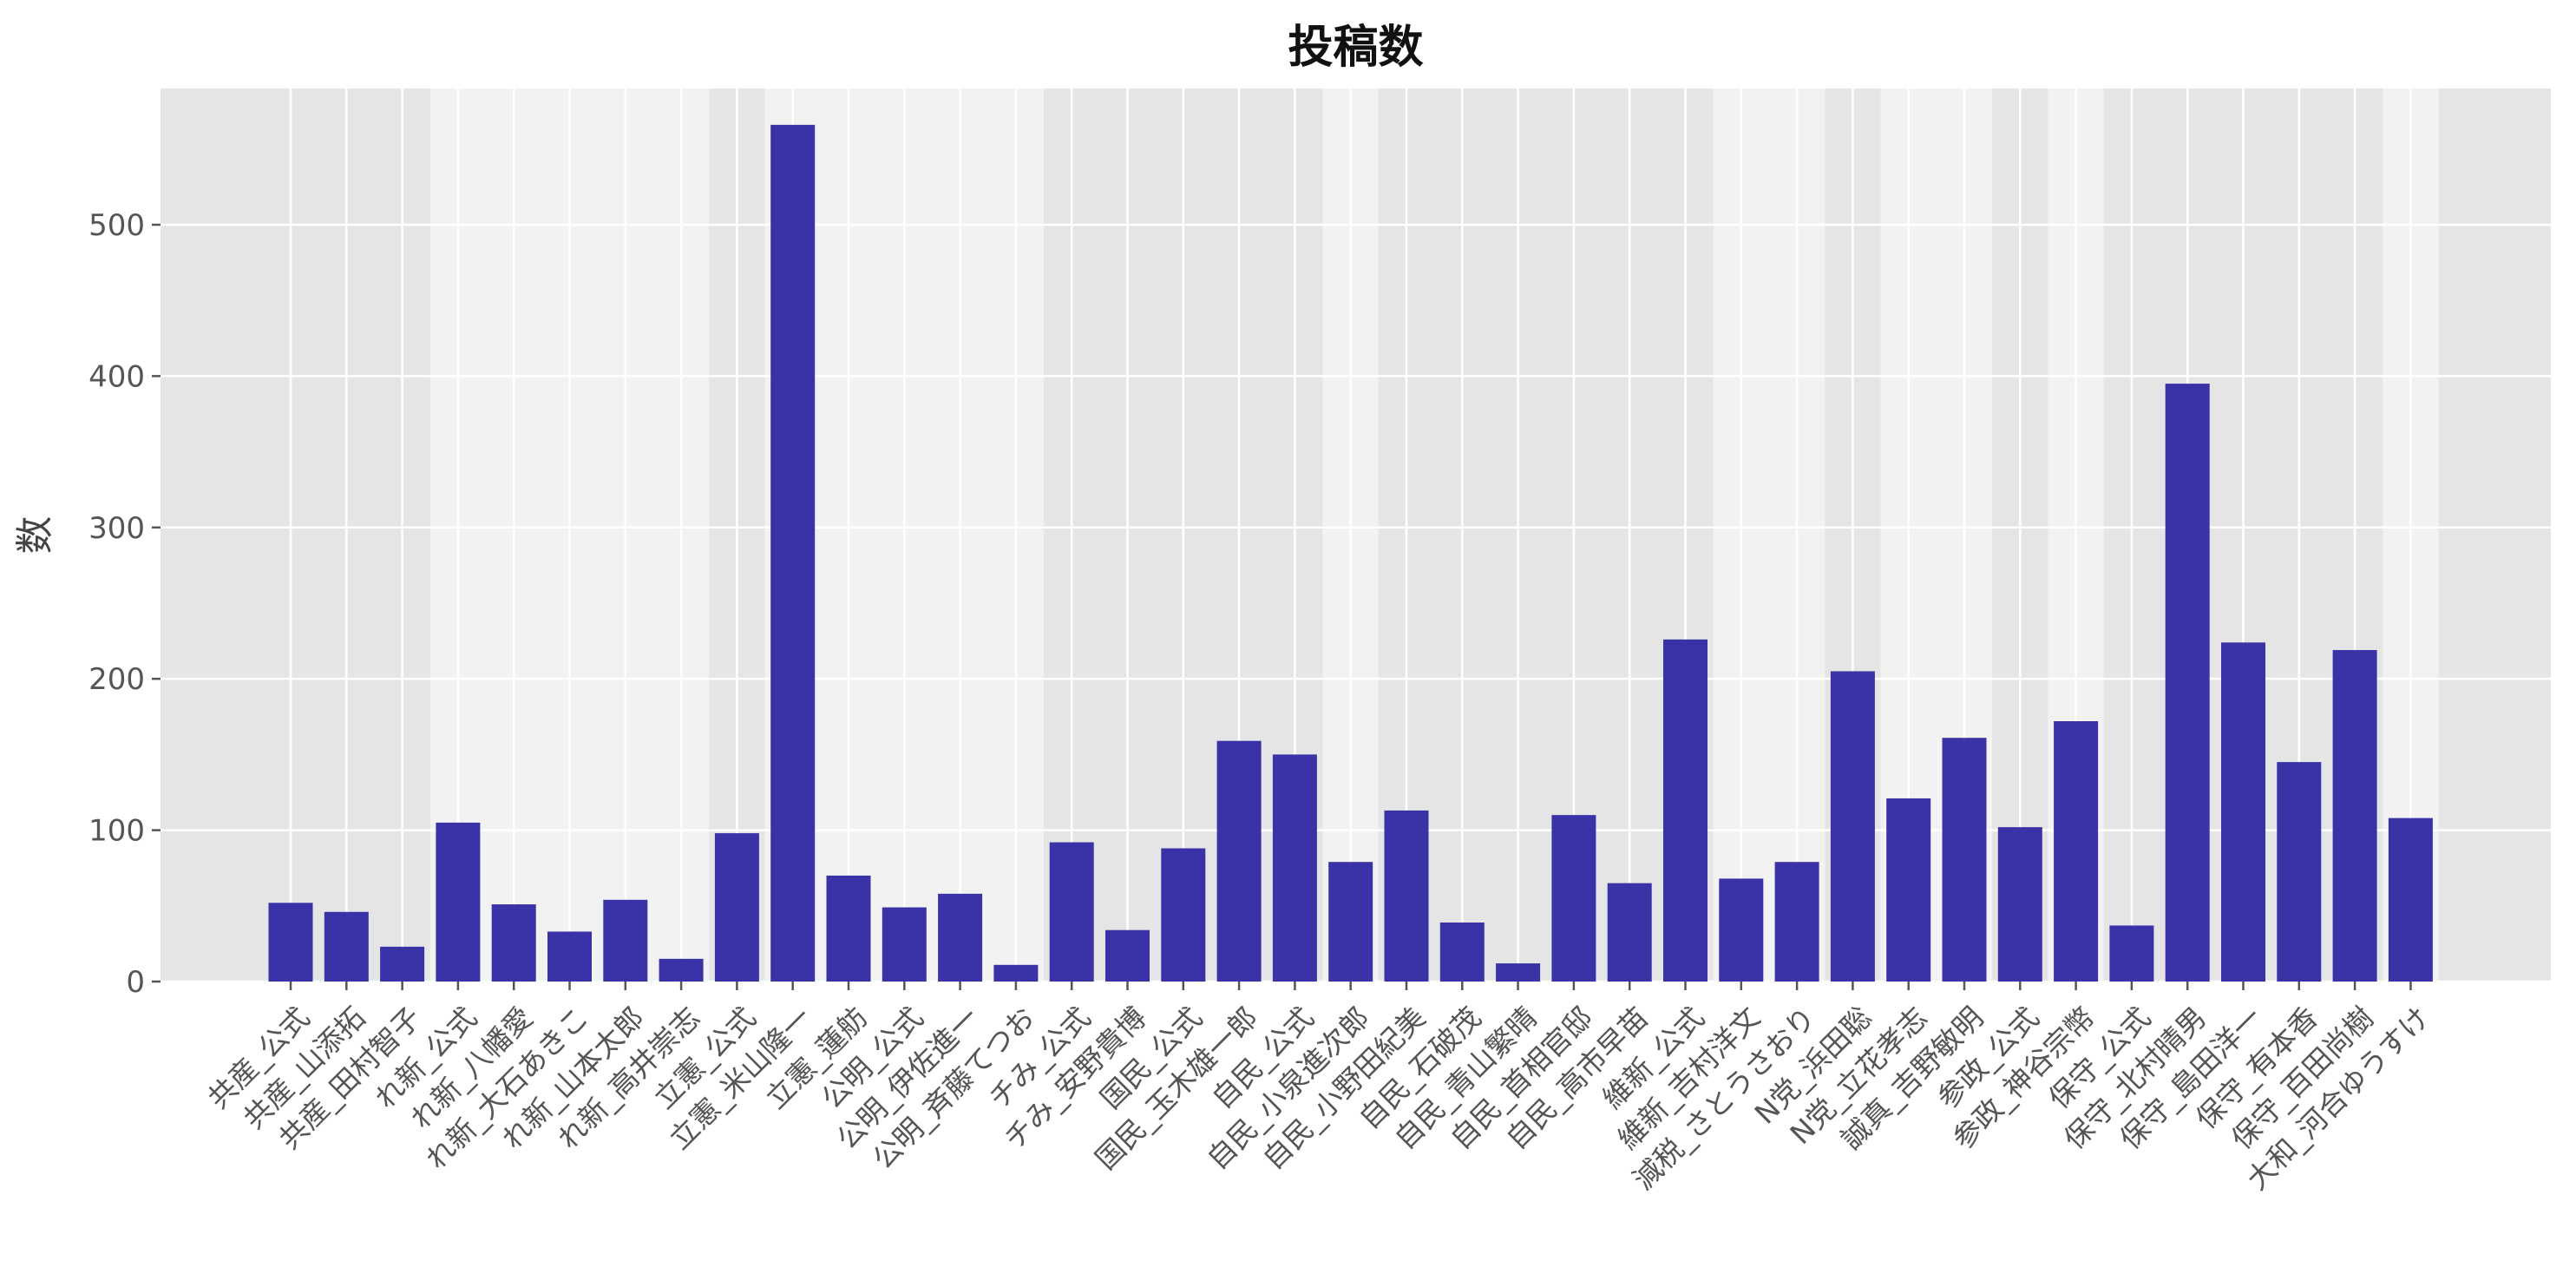 Image resolution: width=2576 pixels, height=1274 pixels. What do you see at coordinates (1355, 48) in the screenshot?
I see `chart-title: 投稿数` at bounding box center [1355, 48].